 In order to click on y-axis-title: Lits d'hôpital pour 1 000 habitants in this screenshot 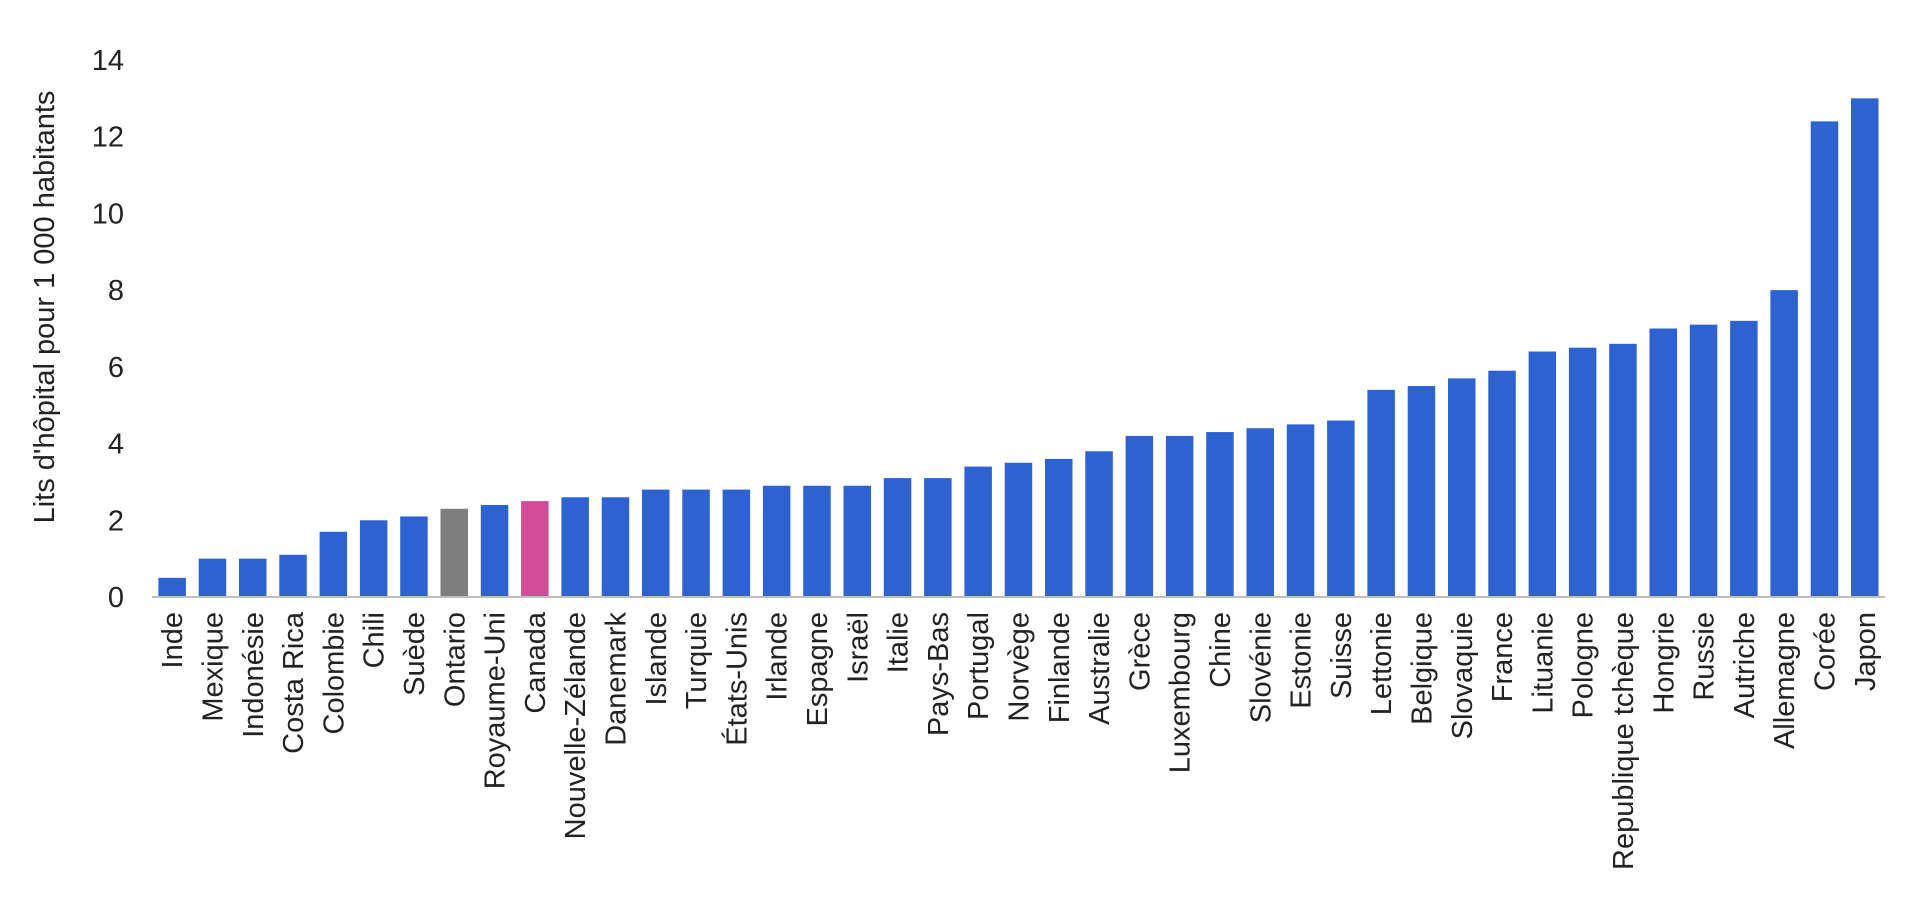, I will do `click(45, 307)`.